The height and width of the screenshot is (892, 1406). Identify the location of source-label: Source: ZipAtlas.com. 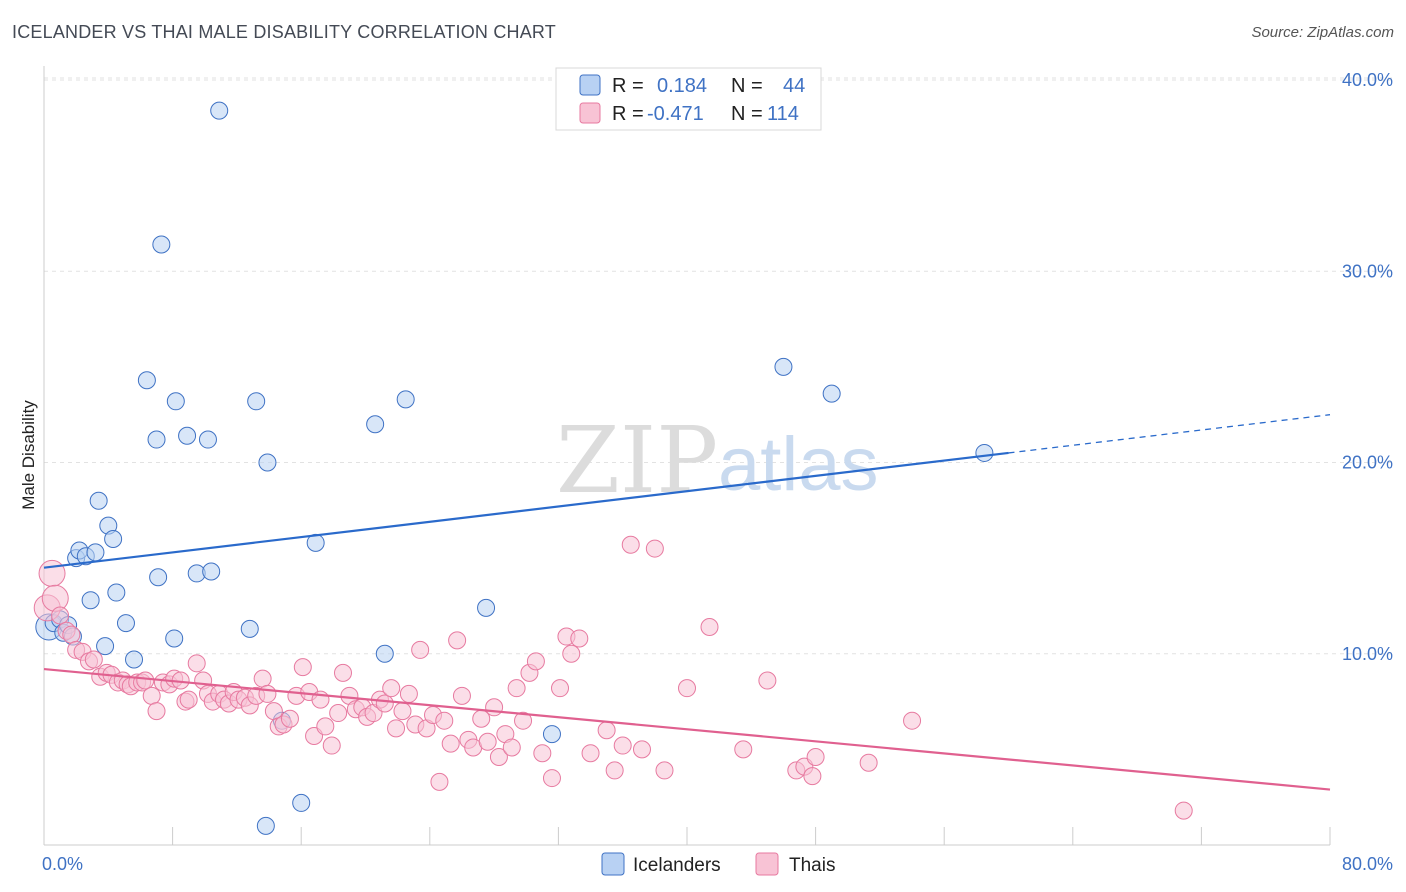
(1322, 32).